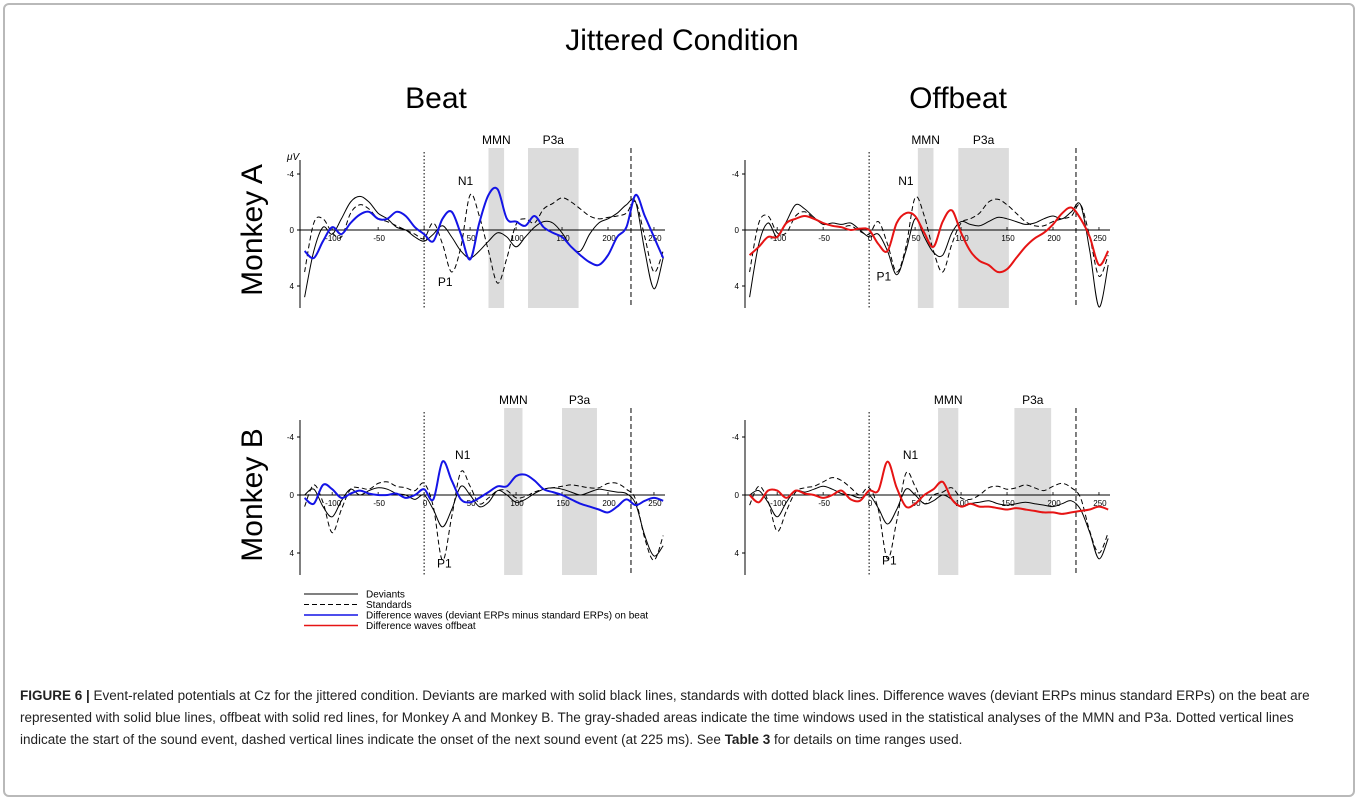 This screenshot has height=802, width=1360. I want to click on column-title-beat: Beat, so click(436, 98).